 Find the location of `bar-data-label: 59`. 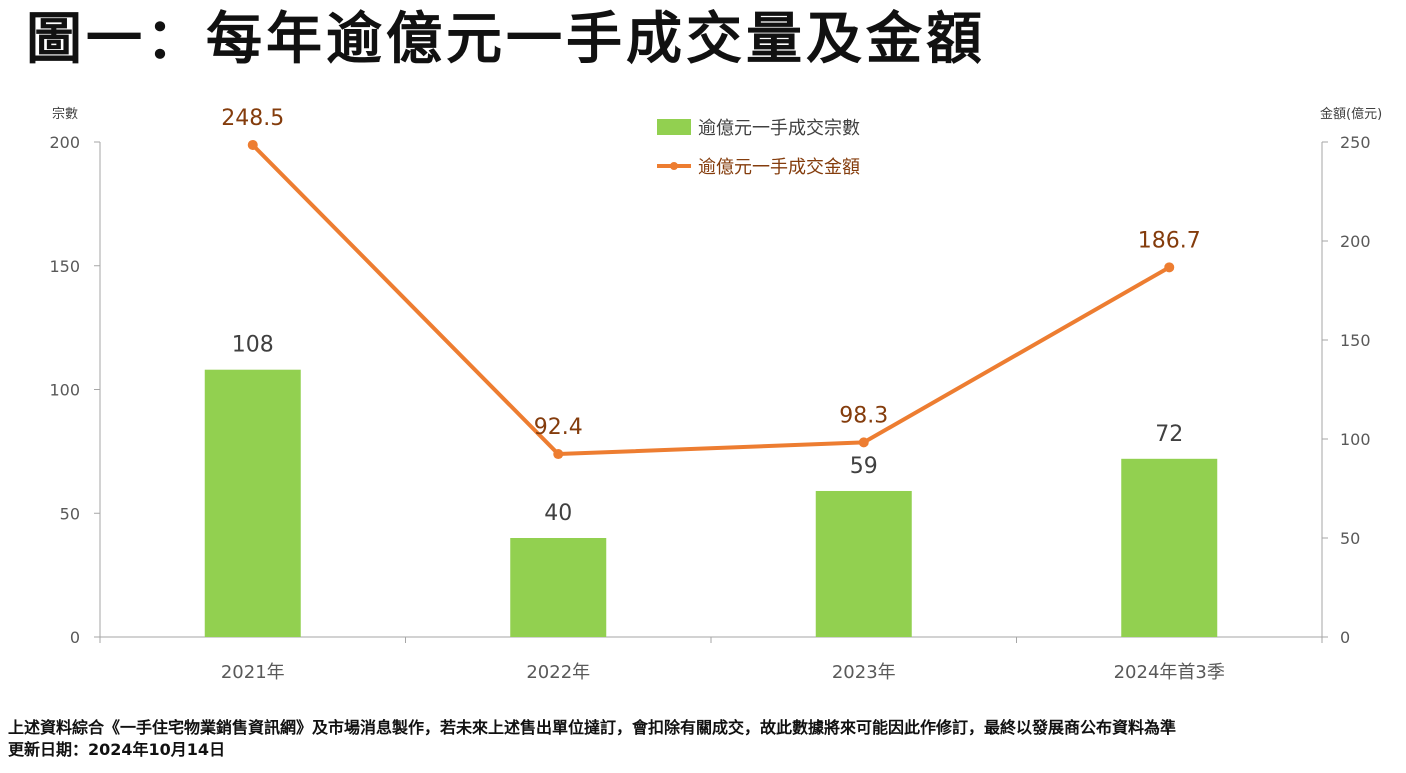

bar-data-label: 59 is located at coordinates (864, 466).